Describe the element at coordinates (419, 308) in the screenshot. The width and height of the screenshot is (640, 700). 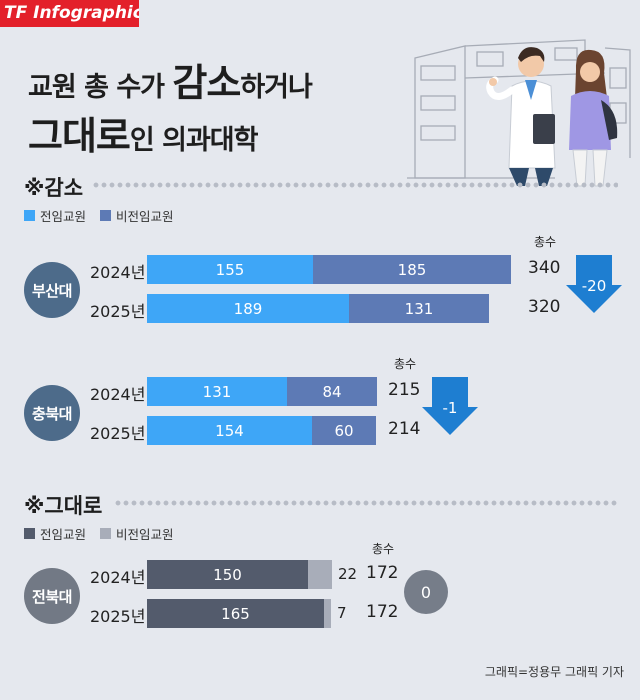
I see `bar-segment-parttime: 131` at that location.